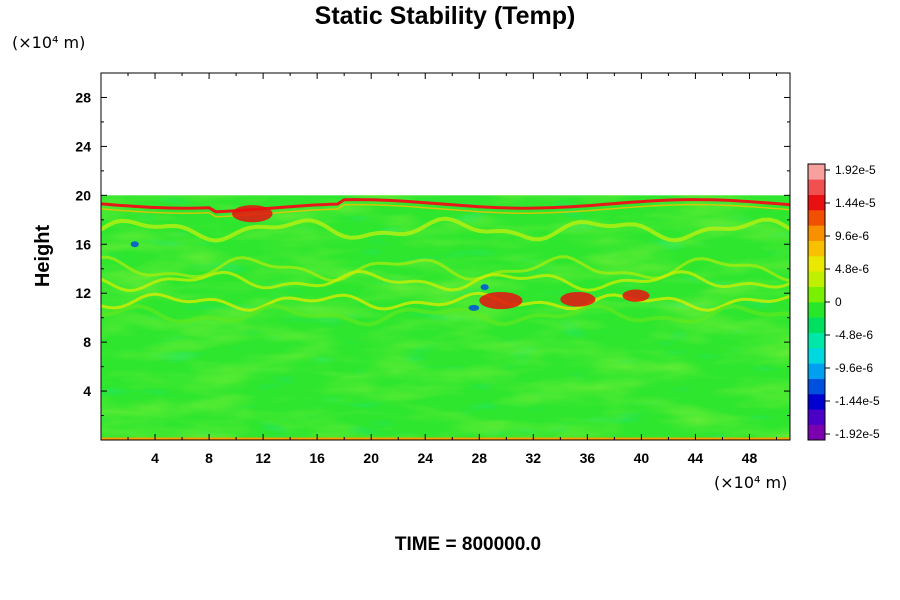  I want to click on x-tick-label: 28, so click(479, 458).